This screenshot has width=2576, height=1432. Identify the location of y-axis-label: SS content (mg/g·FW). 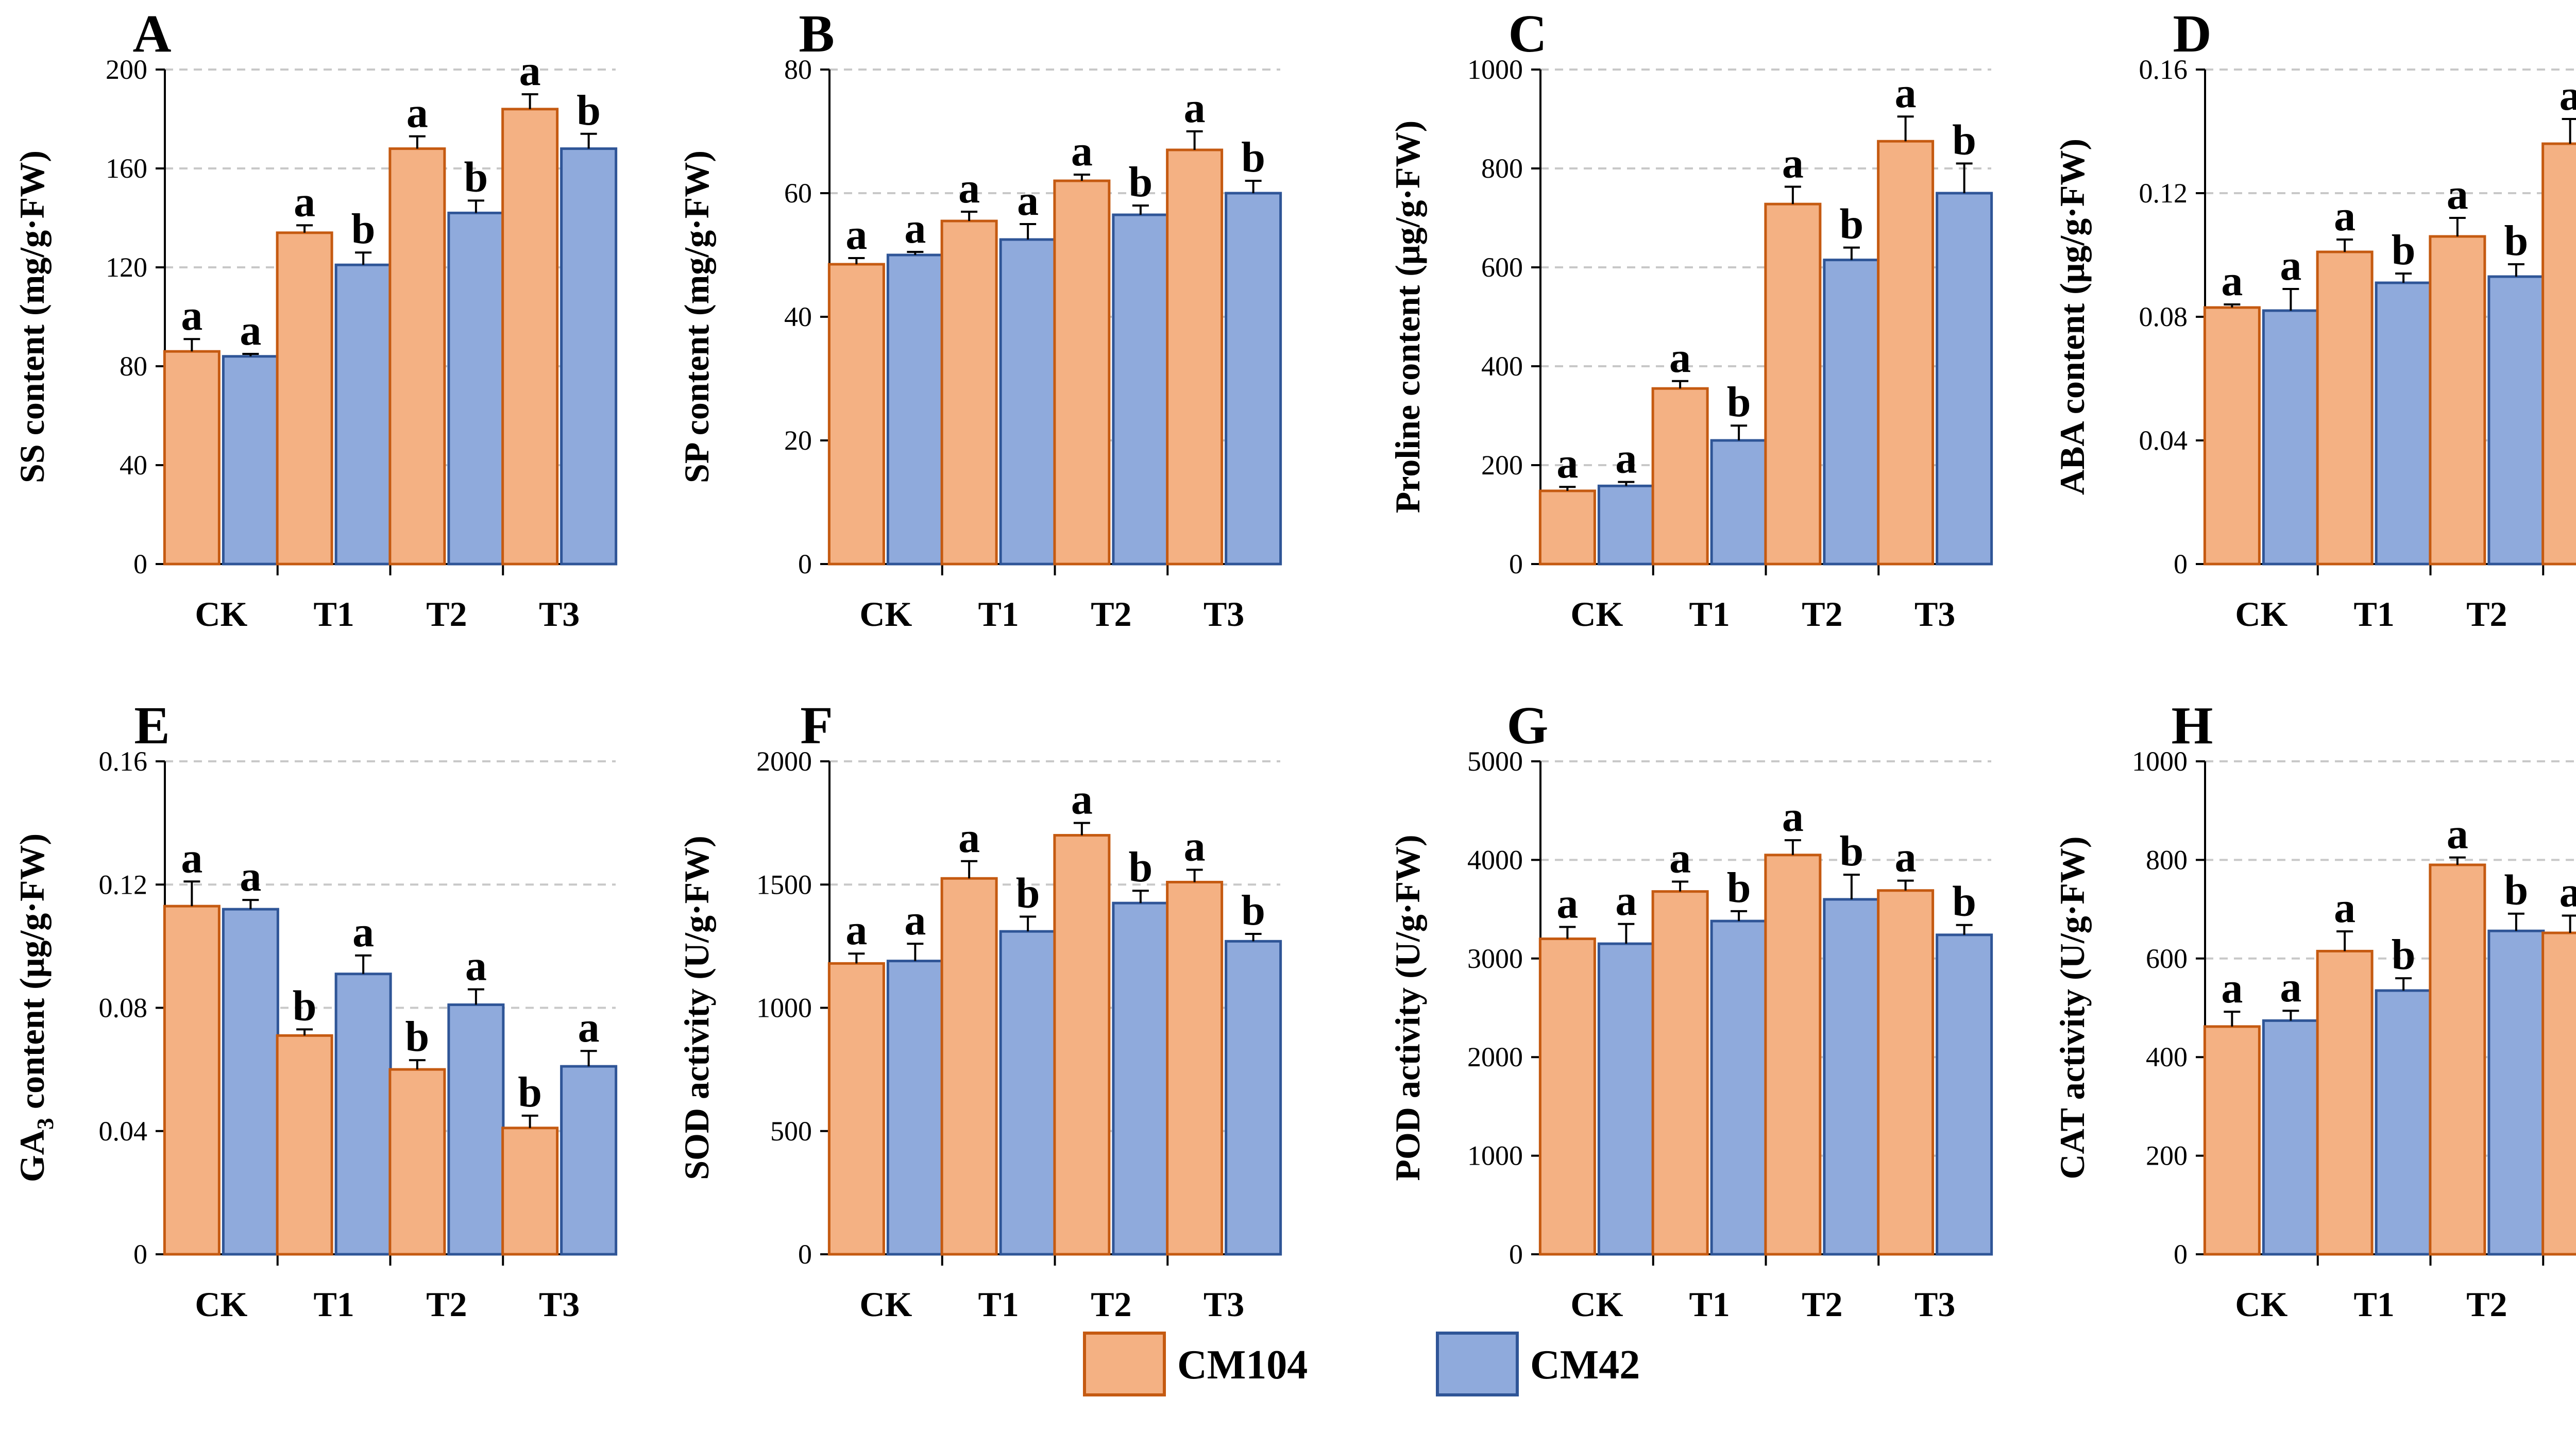
(32, 316).